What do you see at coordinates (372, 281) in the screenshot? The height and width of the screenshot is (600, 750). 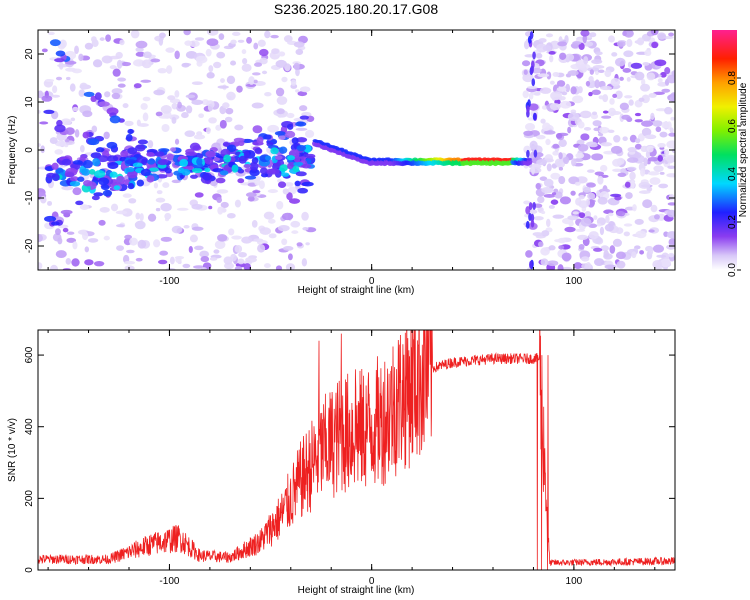 I see `spectrogram-xtick-label: 0` at bounding box center [372, 281].